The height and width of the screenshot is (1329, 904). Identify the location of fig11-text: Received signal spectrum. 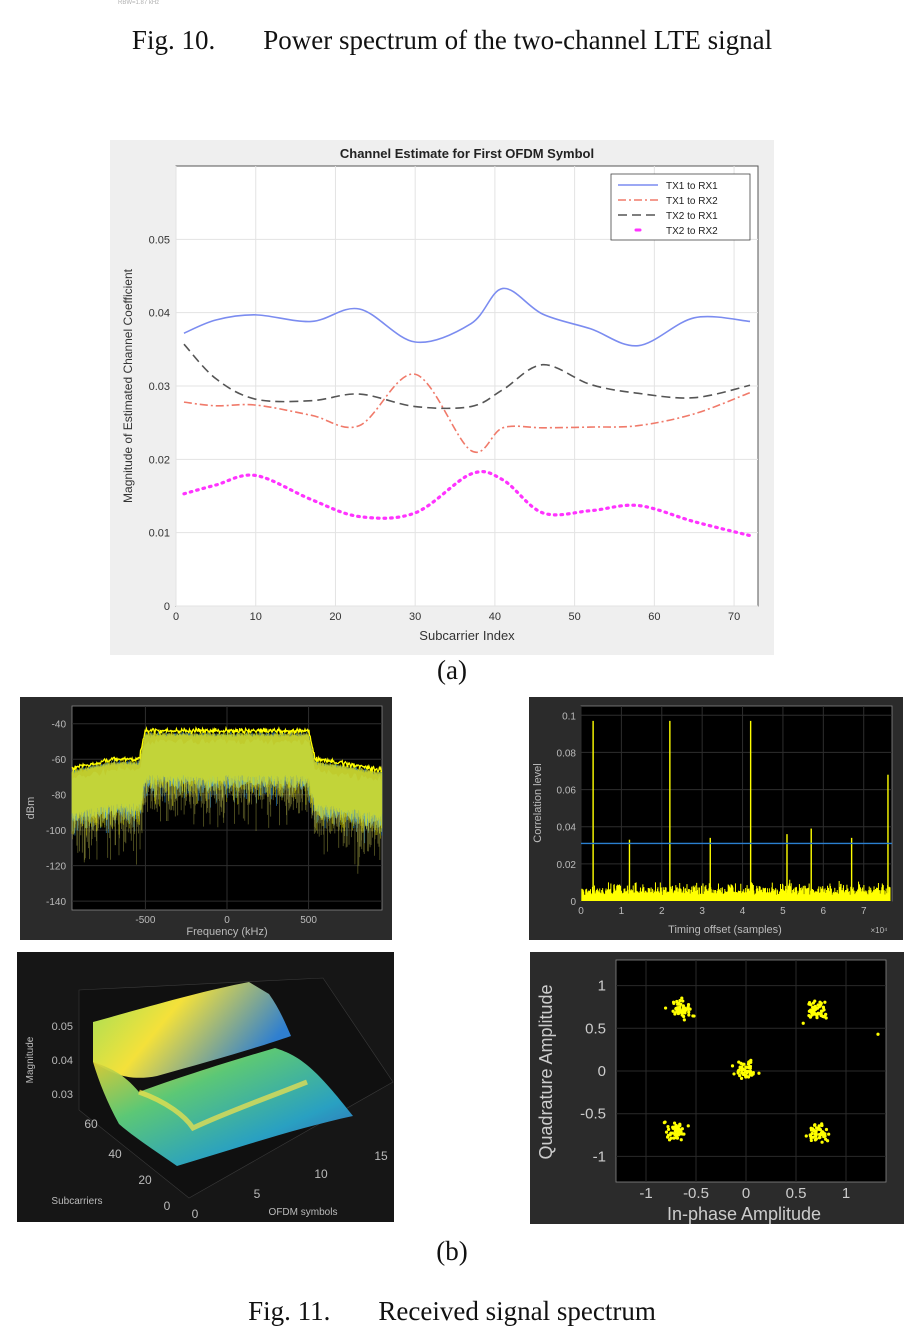
(517, 1311).